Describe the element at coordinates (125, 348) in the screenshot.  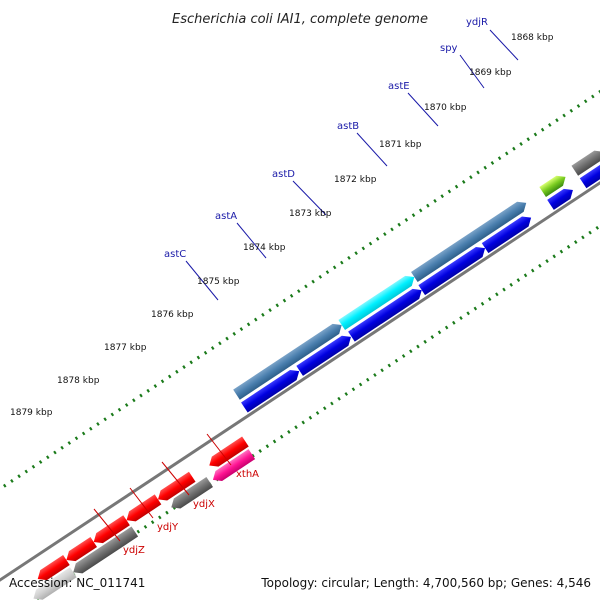
I see `kbp-label: 1877 kbp` at that location.